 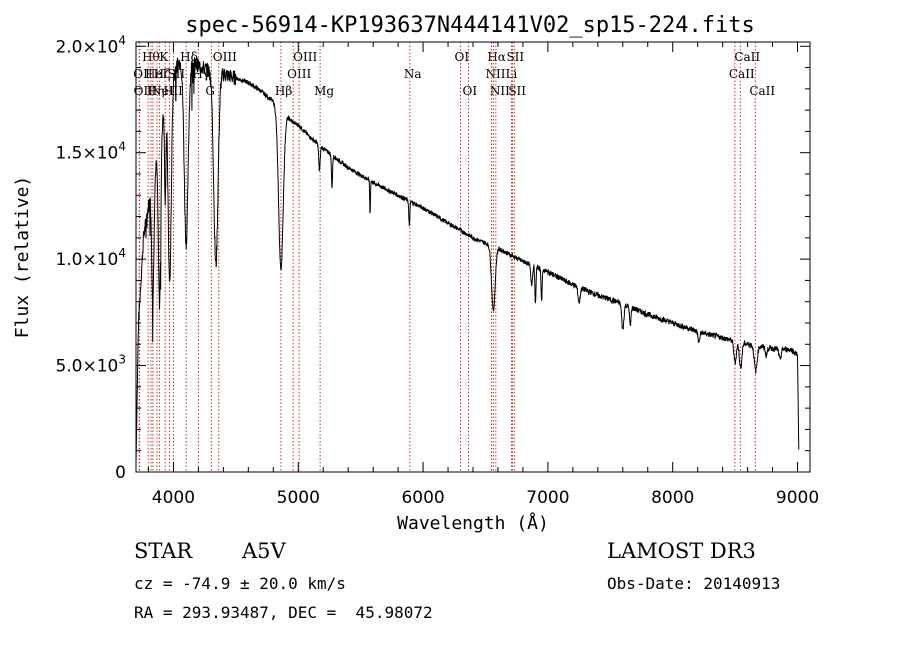 I want to click on line-marker-label-28: CaII, so click(x=747, y=57).